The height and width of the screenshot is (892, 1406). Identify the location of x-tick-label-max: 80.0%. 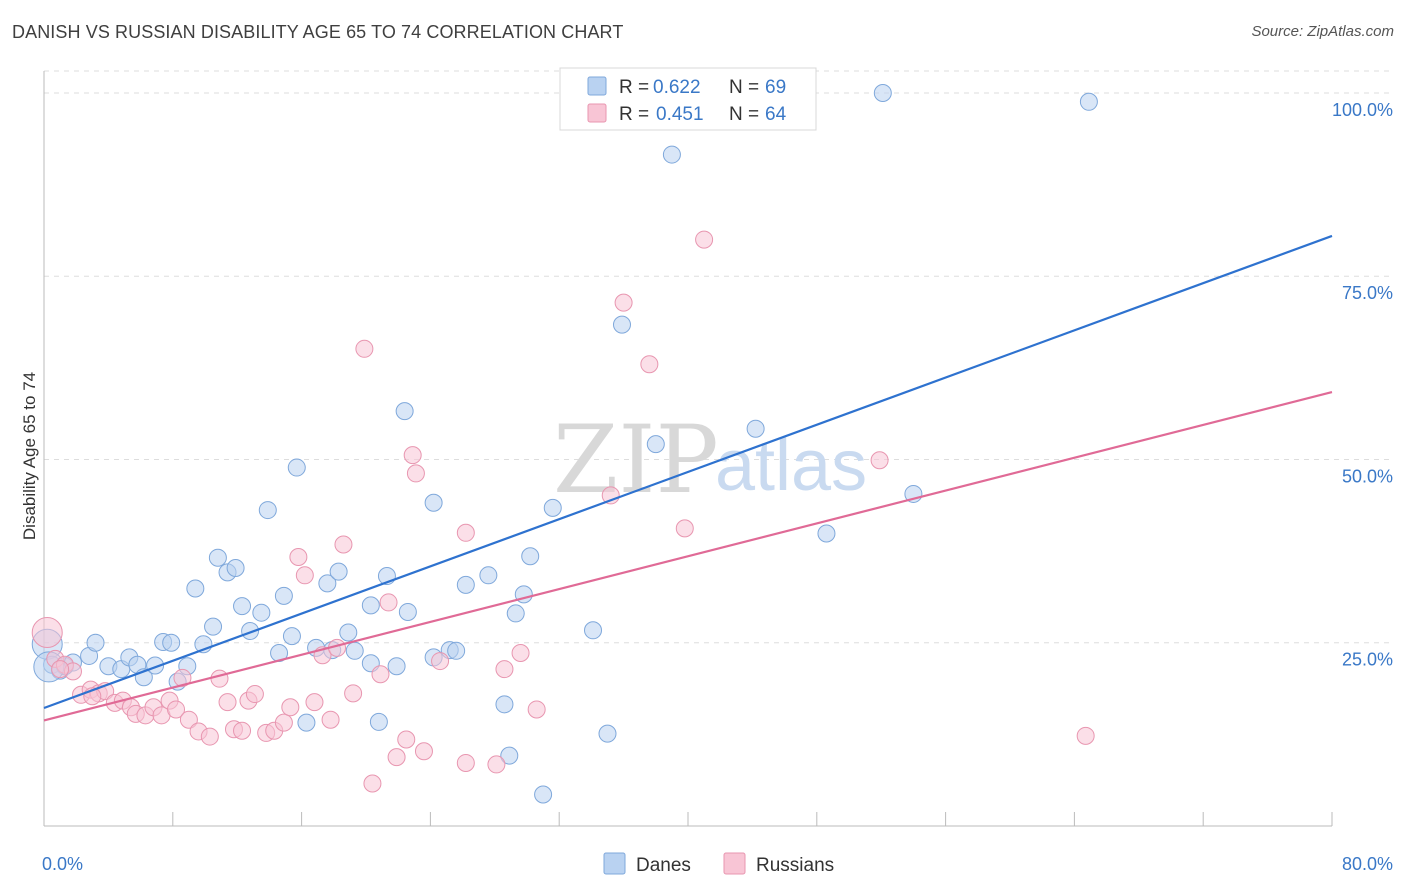
(1367, 864).